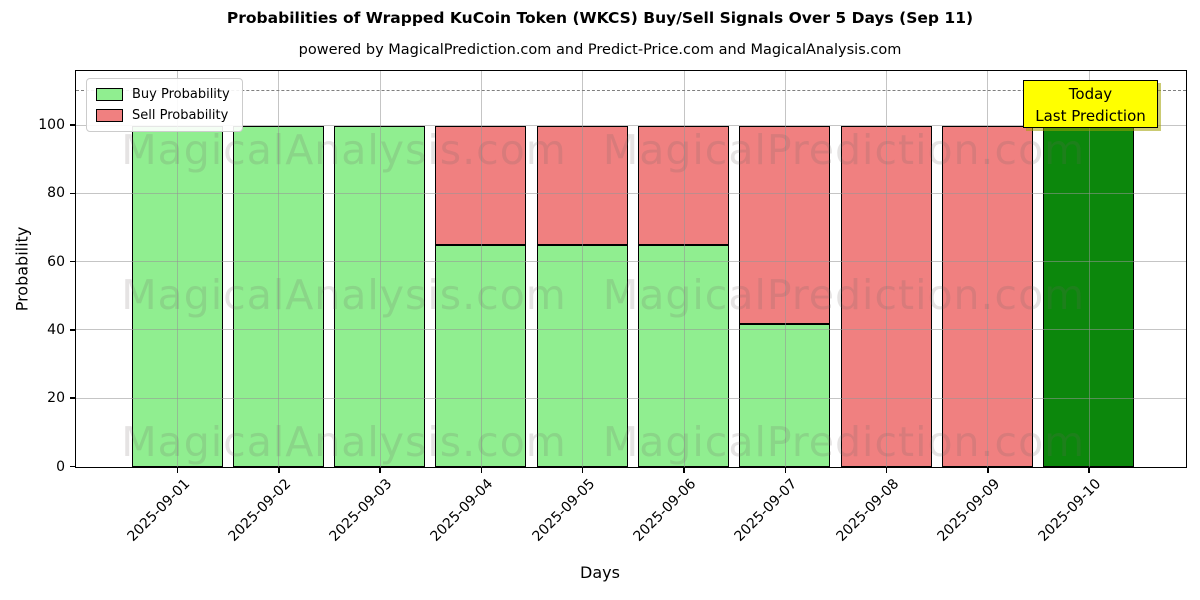 The image size is (1200, 600). I want to click on x-tick-label-2025-09-02: 2025-09-02, so click(260, 510).